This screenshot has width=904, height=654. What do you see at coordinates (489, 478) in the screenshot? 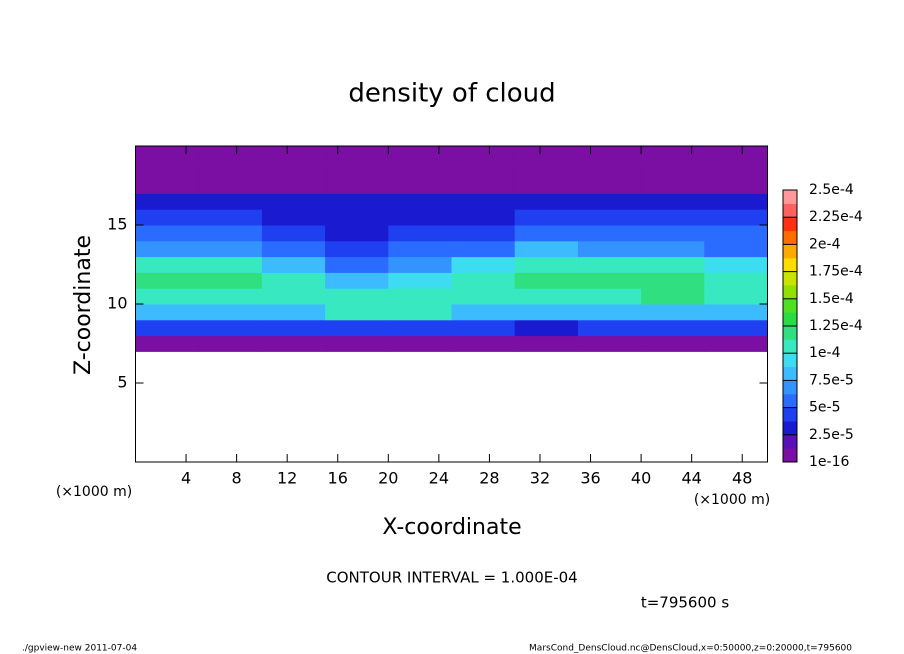
I see `x-tick-label: 28` at bounding box center [489, 478].